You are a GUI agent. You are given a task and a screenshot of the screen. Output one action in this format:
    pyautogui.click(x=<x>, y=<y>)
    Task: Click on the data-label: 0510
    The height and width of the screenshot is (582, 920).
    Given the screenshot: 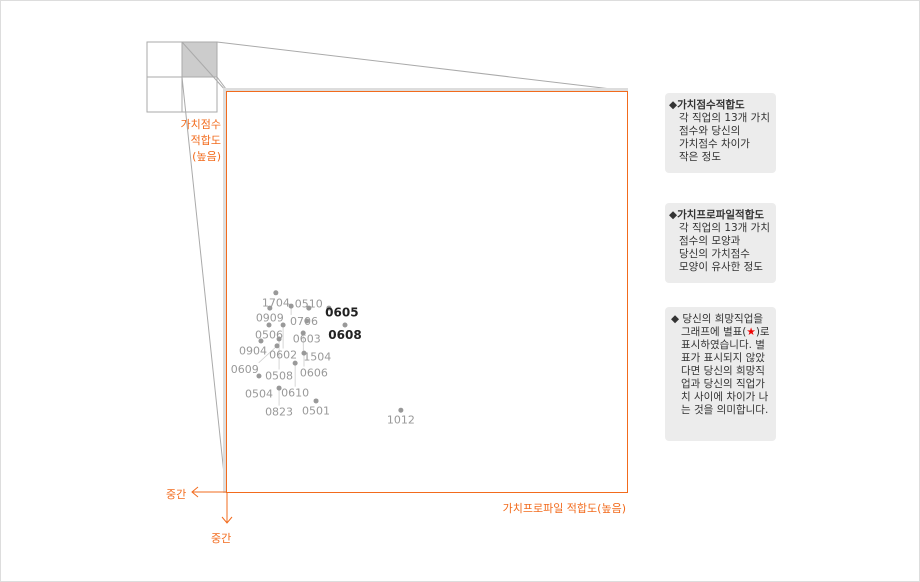 What is the action you would take?
    pyautogui.click(x=309, y=304)
    